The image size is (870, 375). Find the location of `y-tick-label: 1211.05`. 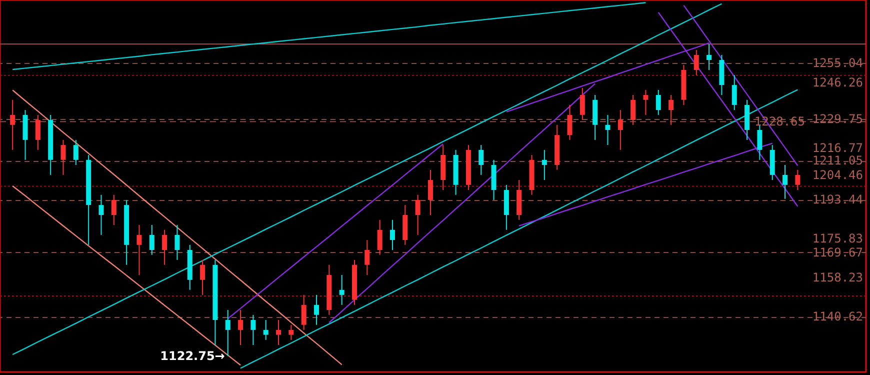

y-tick-label: 1211.05 is located at coordinates (837, 161).